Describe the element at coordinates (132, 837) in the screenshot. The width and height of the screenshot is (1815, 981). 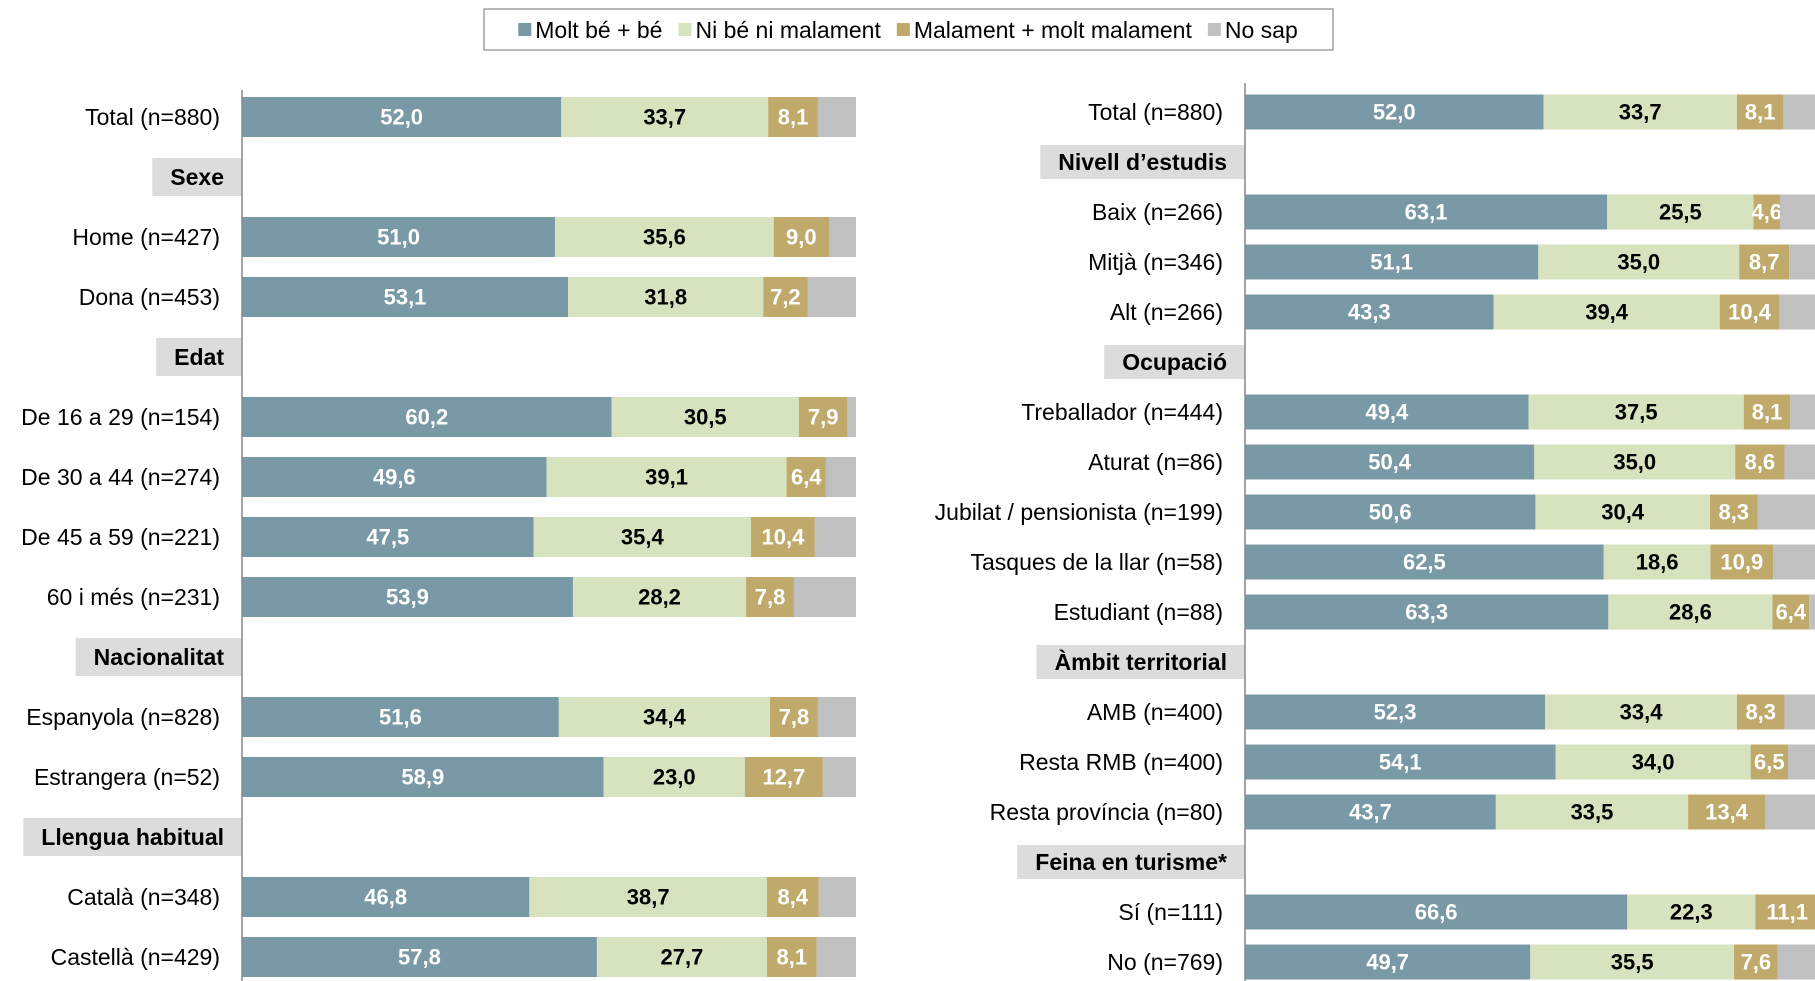
I see `section-header: Llengua habitual` at that location.